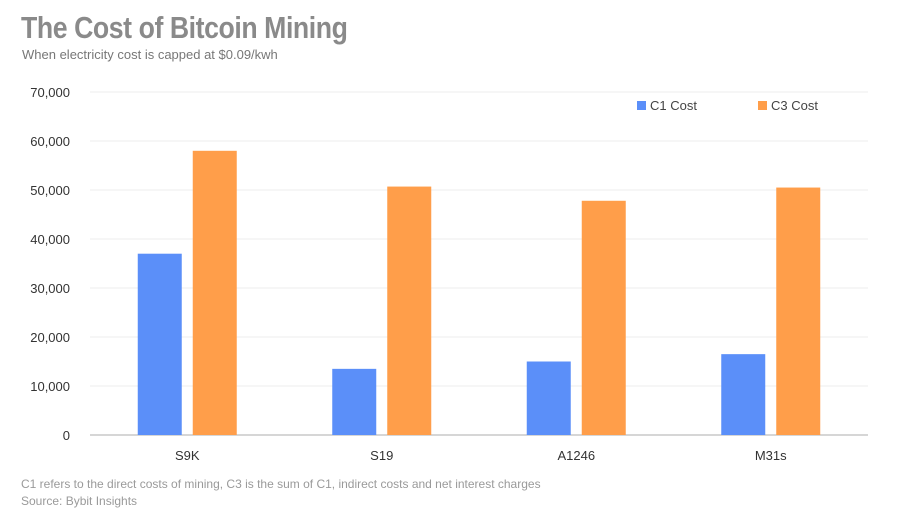 The image size is (904, 526). I want to click on x-tick-label: A1246, so click(576, 455).